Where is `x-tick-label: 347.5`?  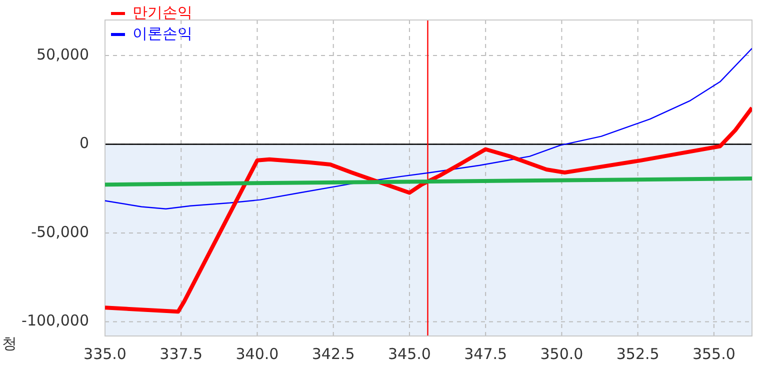 x-tick-label: 347.5 is located at coordinates (486, 353).